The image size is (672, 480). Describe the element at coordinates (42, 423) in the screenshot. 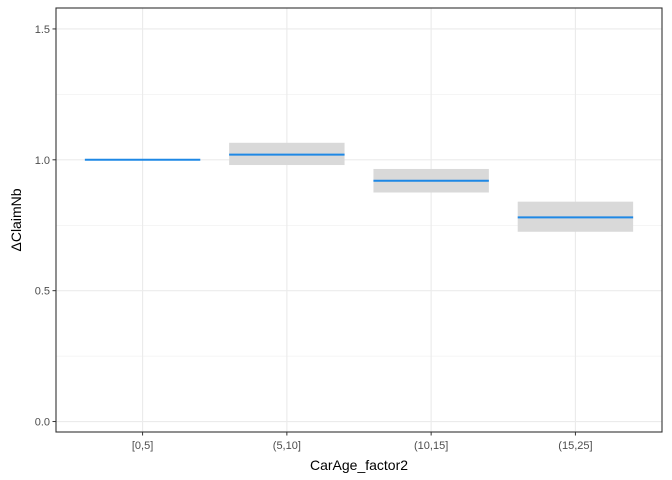

I see `y-tick-label: 0.0` at that location.